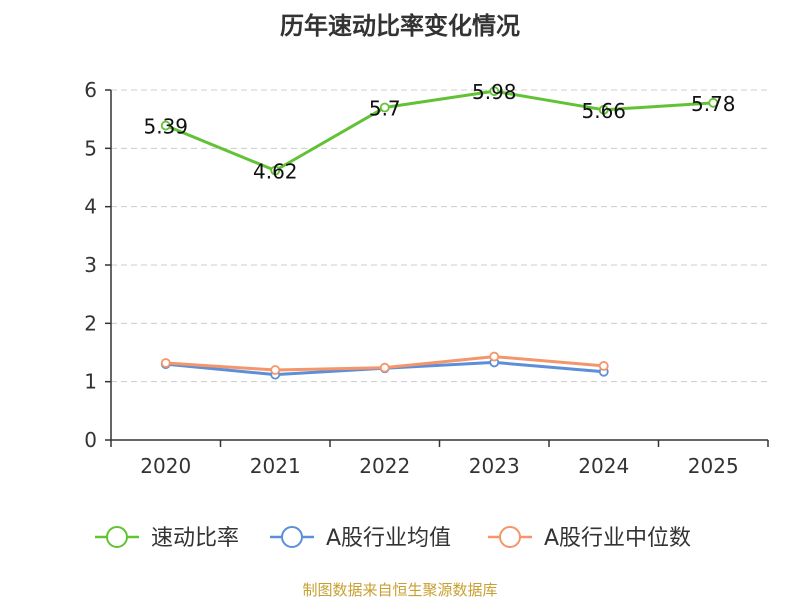  Describe the element at coordinates (90, 440) in the screenshot. I see `y-tick-label: 0` at that location.